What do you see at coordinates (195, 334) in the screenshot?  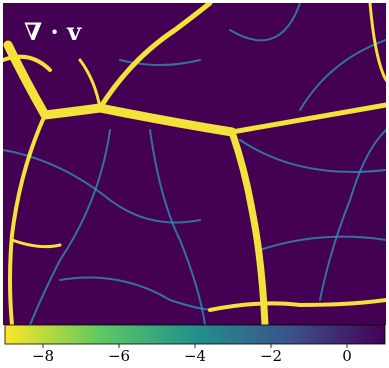 I see `colorbar-bar` at bounding box center [195, 334].